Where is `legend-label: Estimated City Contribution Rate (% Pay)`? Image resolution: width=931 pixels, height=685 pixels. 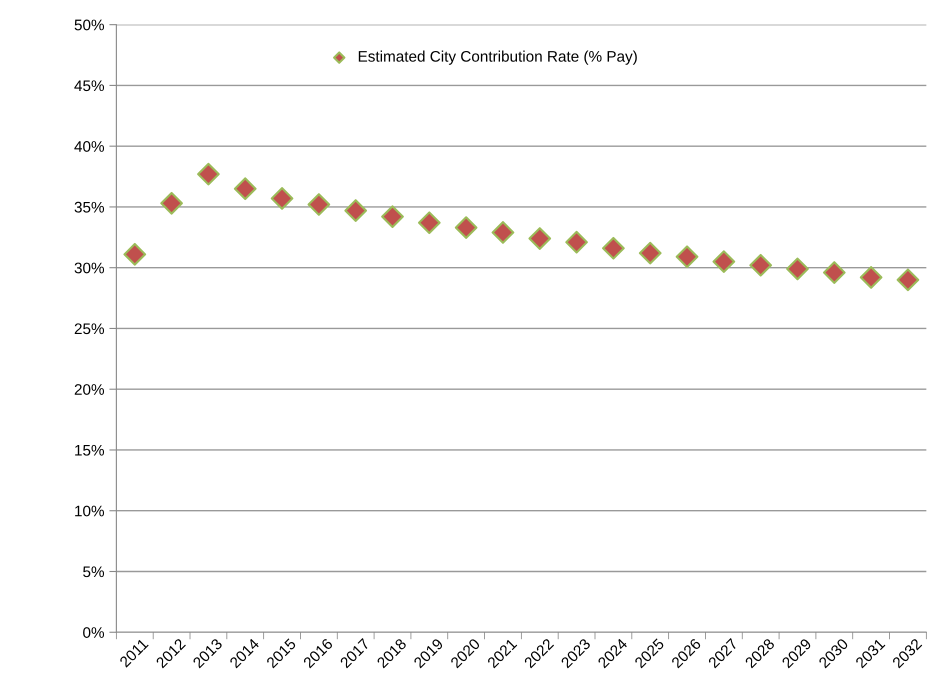 legend-label: Estimated City Contribution Rate (% Pay) is located at coordinates (497, 57).